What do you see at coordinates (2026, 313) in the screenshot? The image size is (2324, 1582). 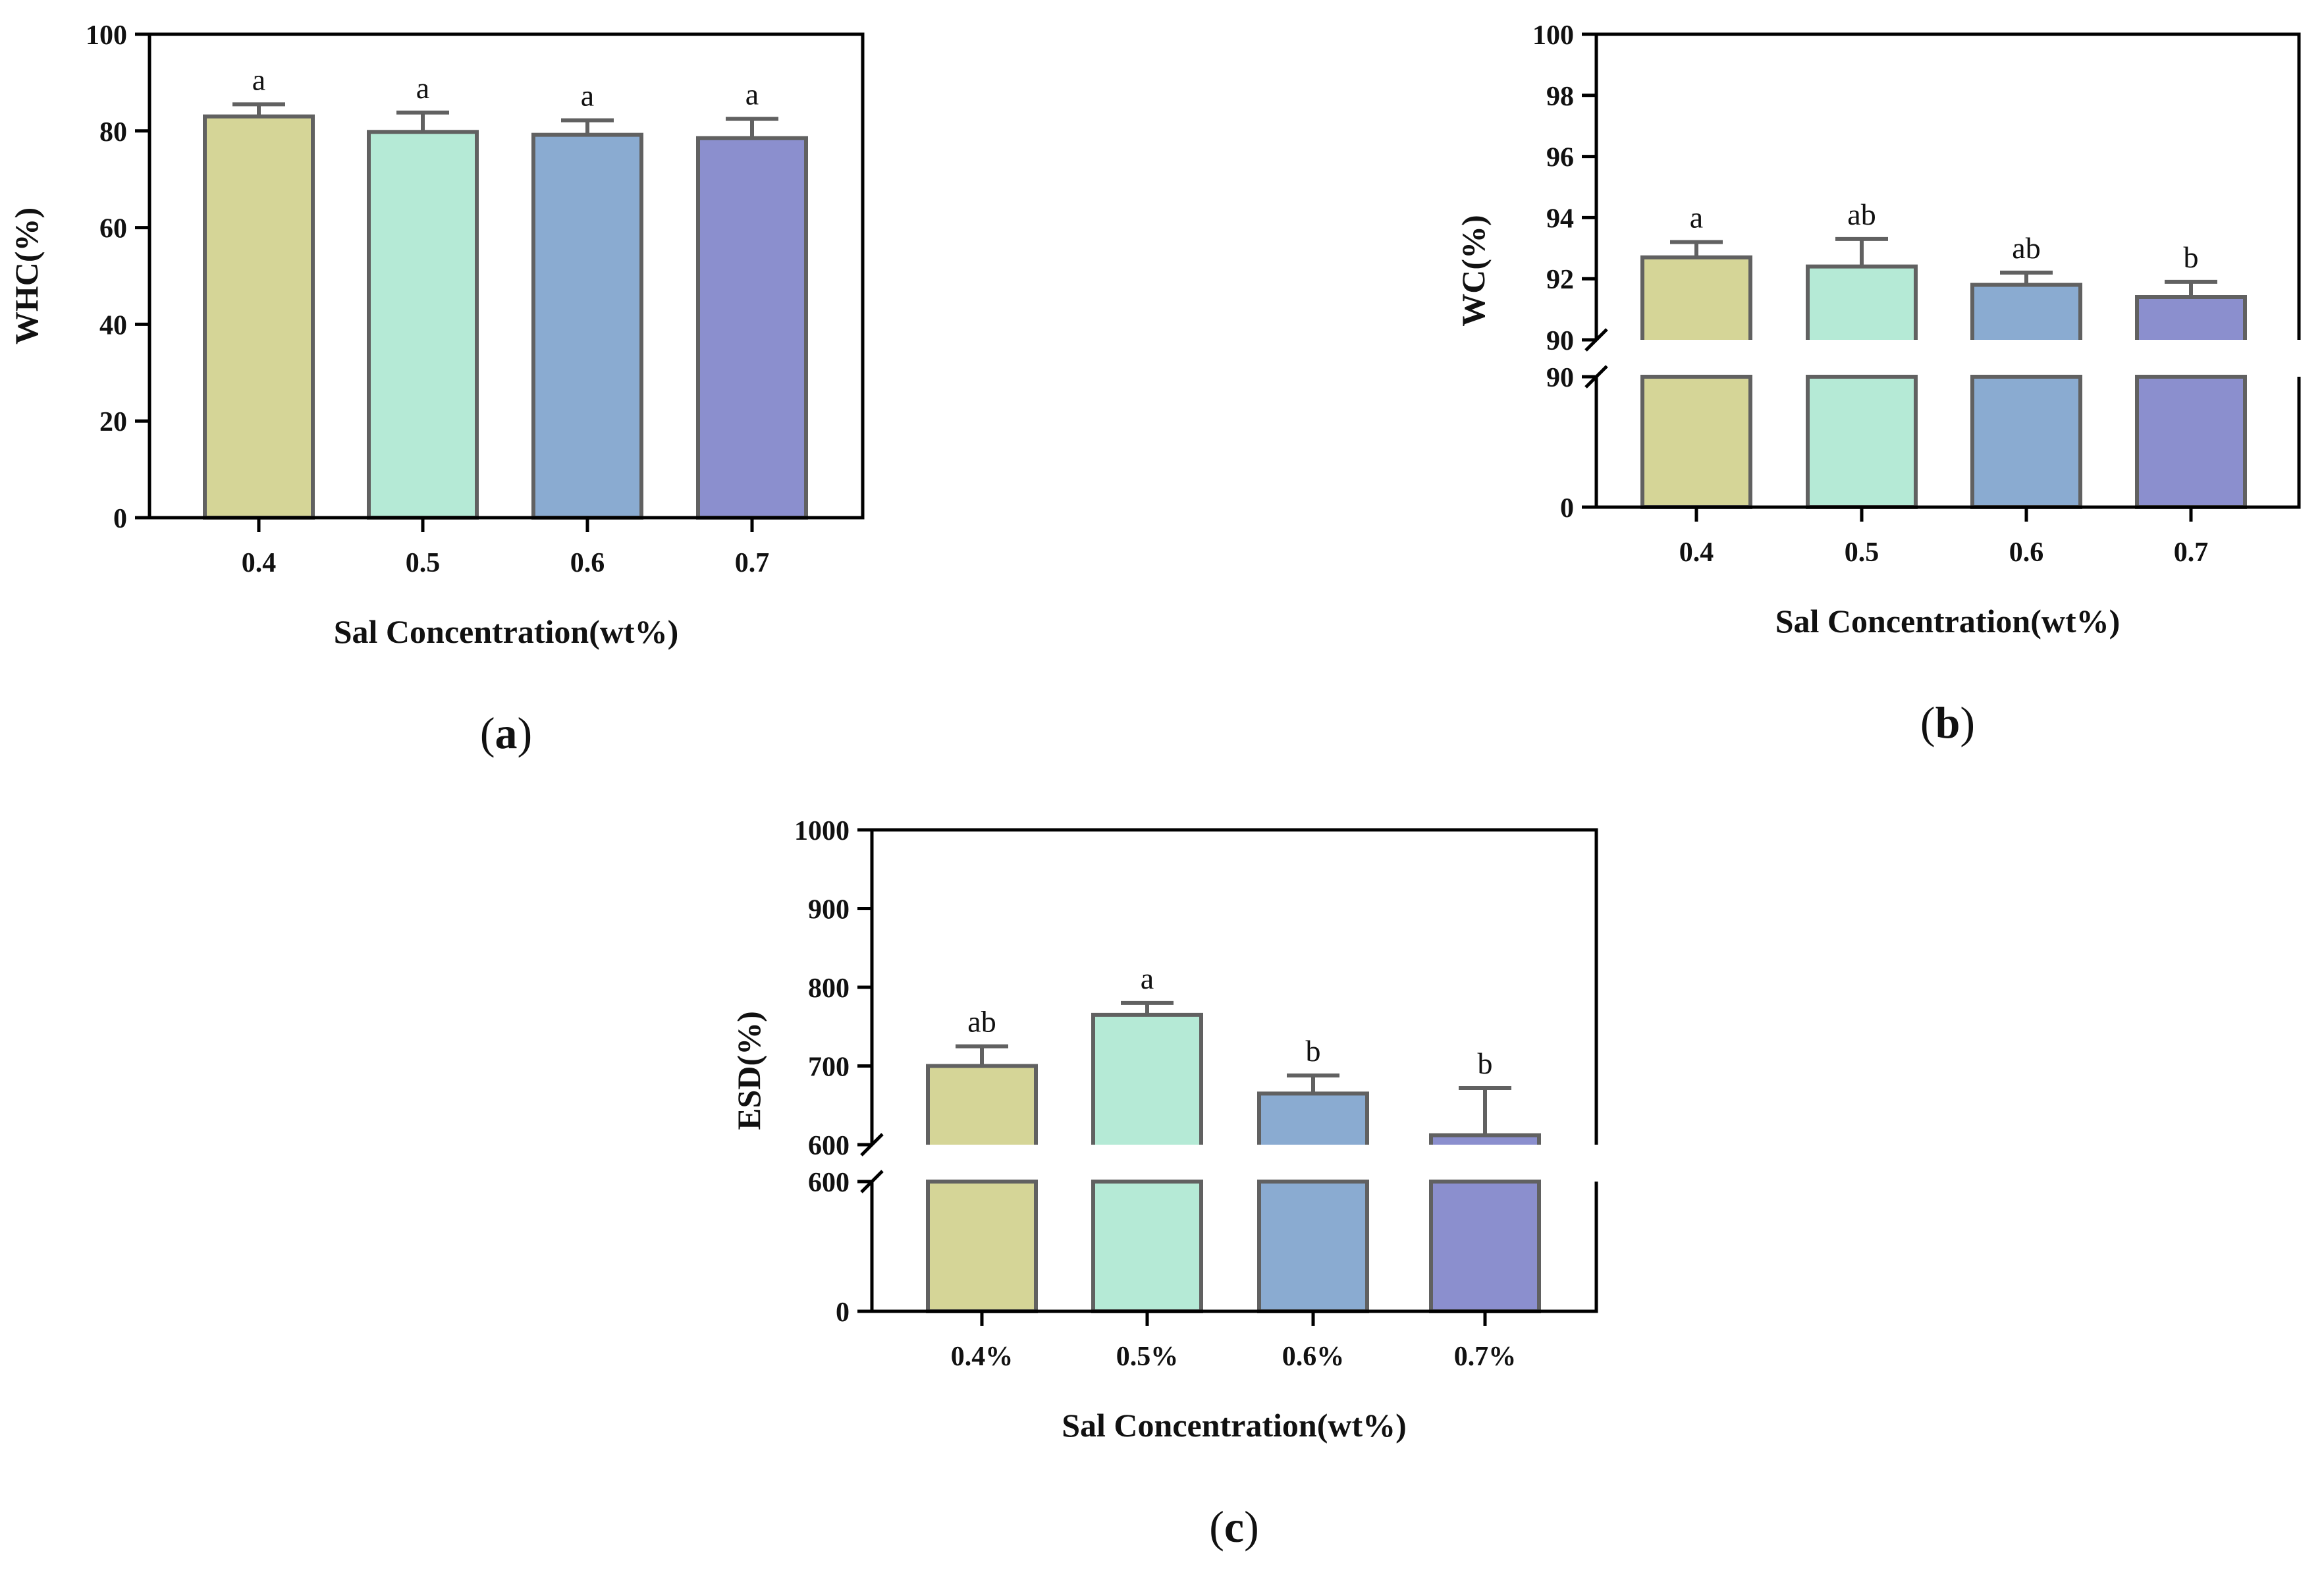 I see `bar-upper-0.6` at bounding box center [2026, 313].